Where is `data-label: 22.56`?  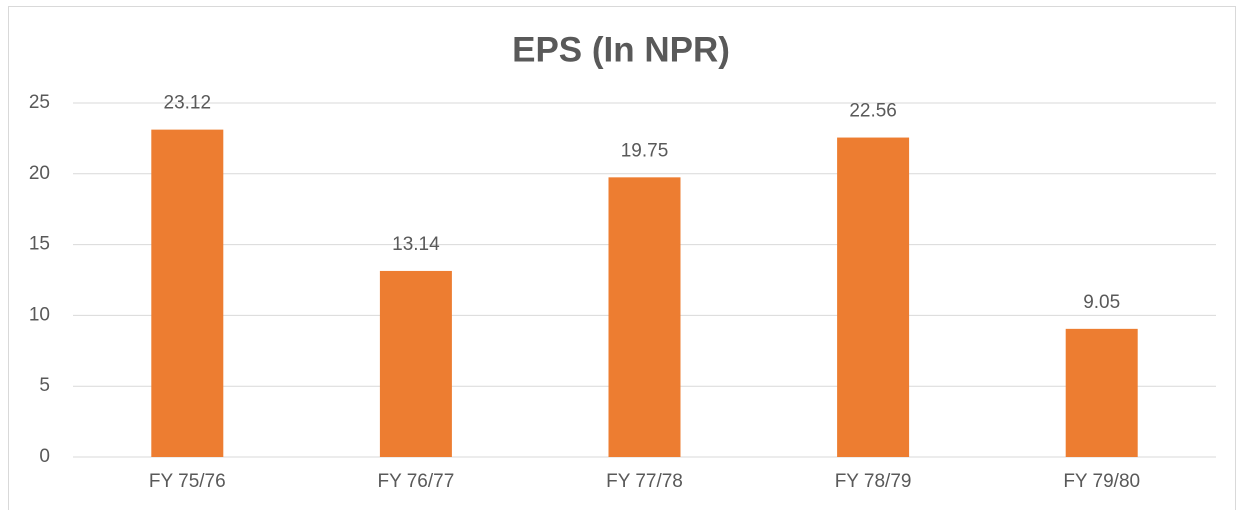
data-label: 22.56 is located at coordinates (873, 111).